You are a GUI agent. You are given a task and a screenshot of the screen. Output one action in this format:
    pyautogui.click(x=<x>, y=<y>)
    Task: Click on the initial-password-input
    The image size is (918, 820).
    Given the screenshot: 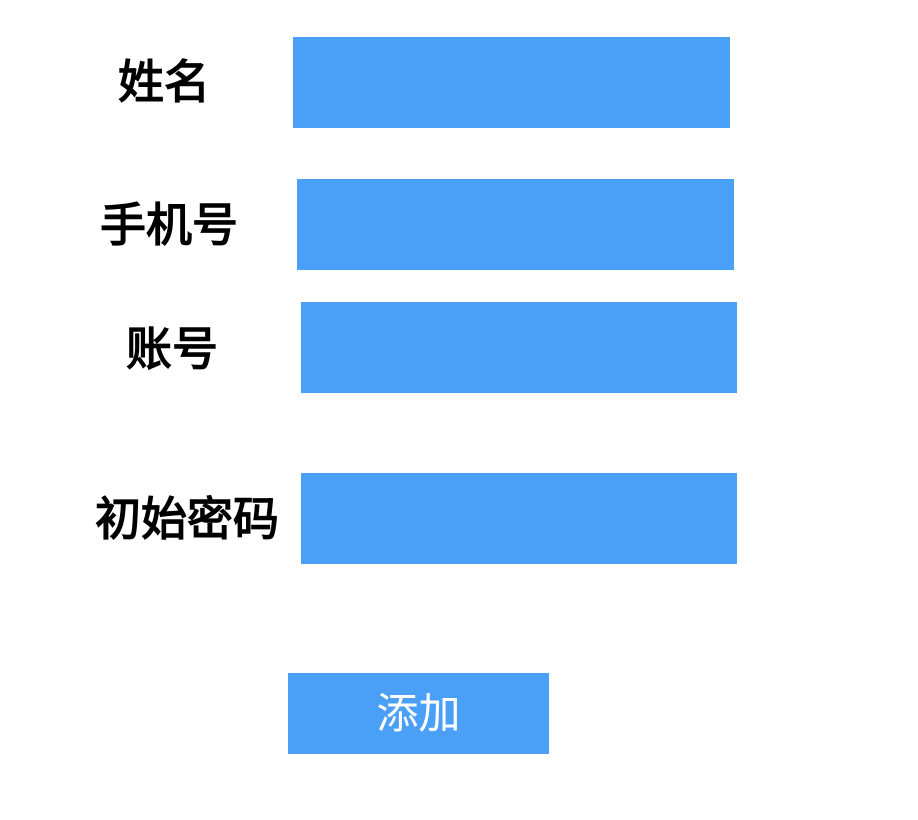 What is the action you would take?
    pyautogui.click(x=519, y=518)
    